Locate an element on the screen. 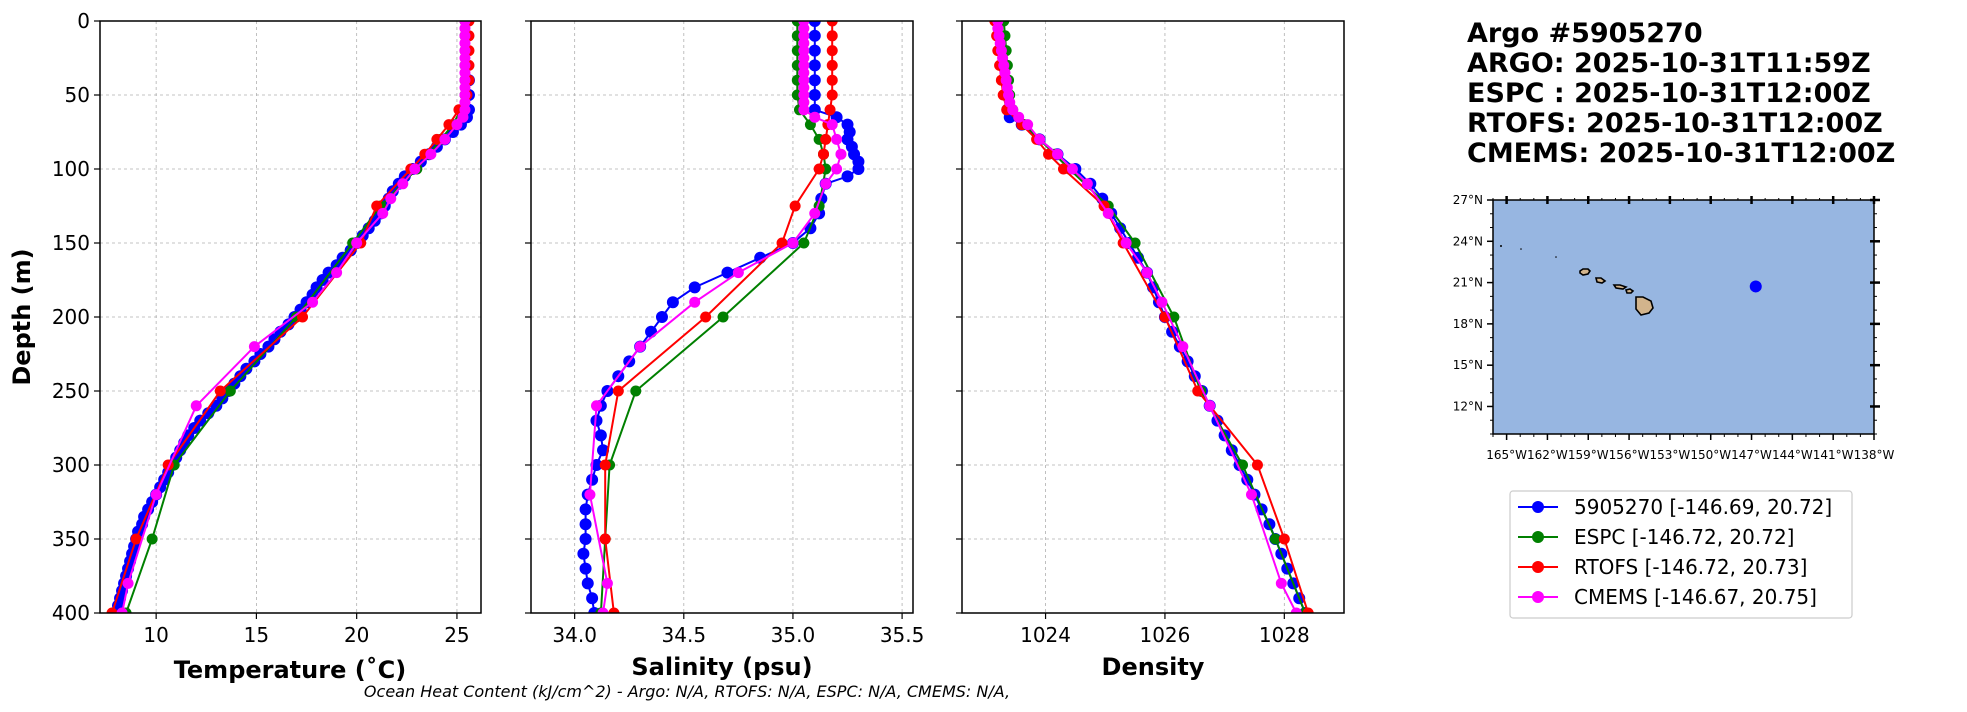 This screenshot has width=1967, height=712. salinity-argo-line is located at coordinates (721, 317).